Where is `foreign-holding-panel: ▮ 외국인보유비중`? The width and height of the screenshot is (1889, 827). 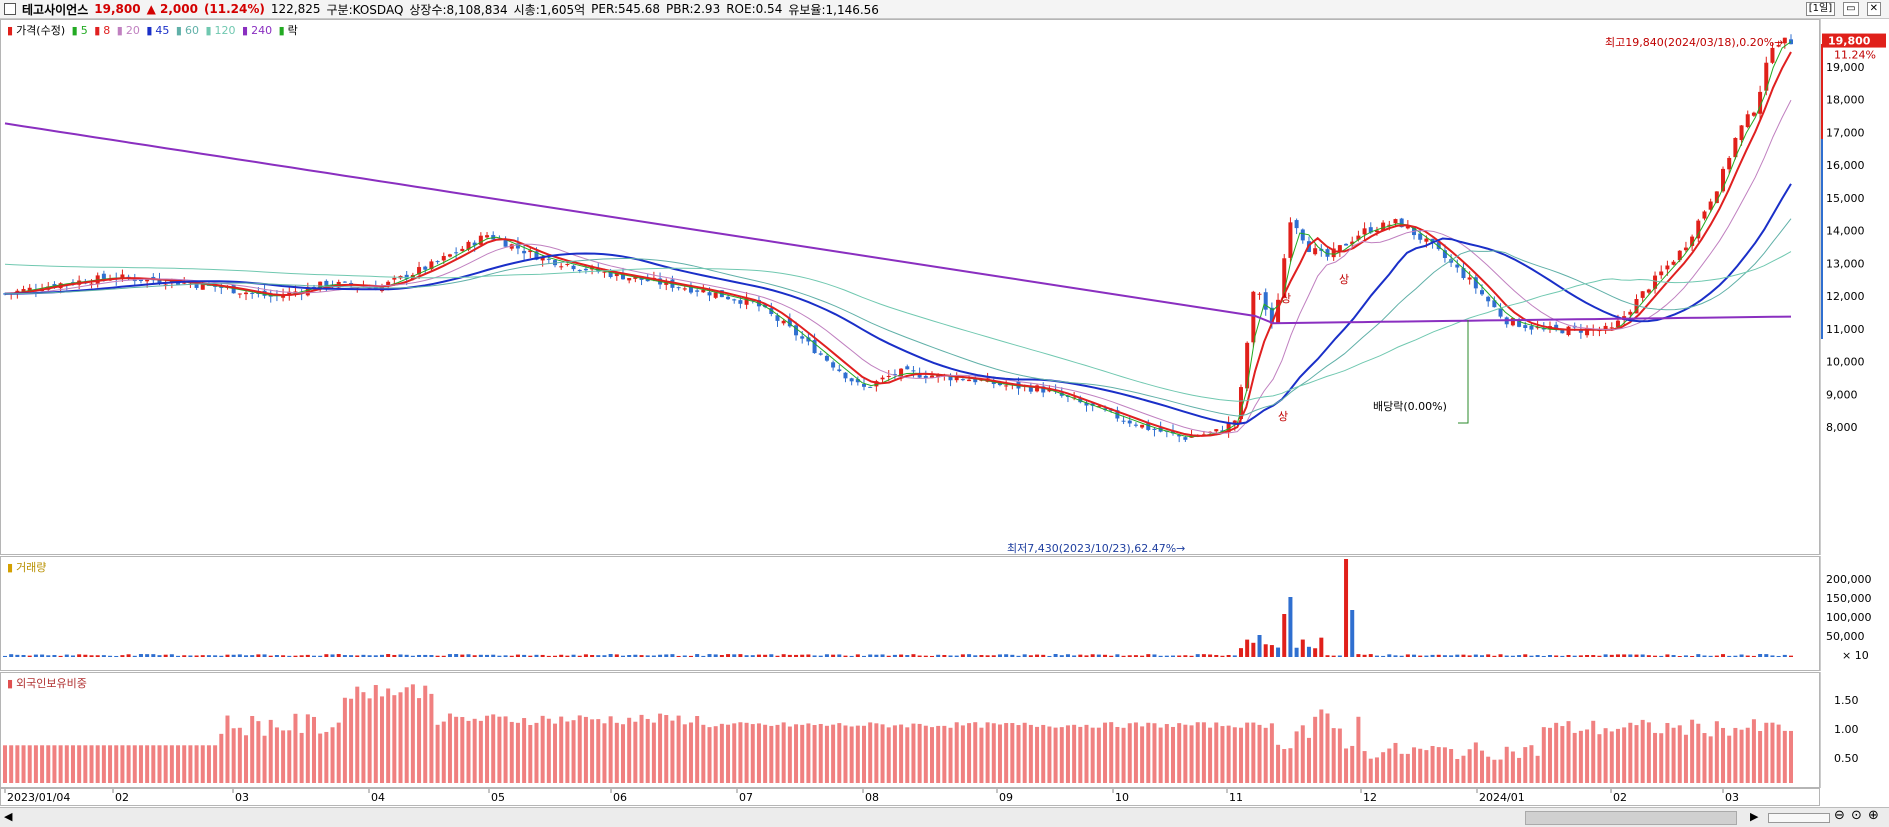
foreign-holding-panel: ▮ 외국인보유비중 is located at coordinates (910, 730).